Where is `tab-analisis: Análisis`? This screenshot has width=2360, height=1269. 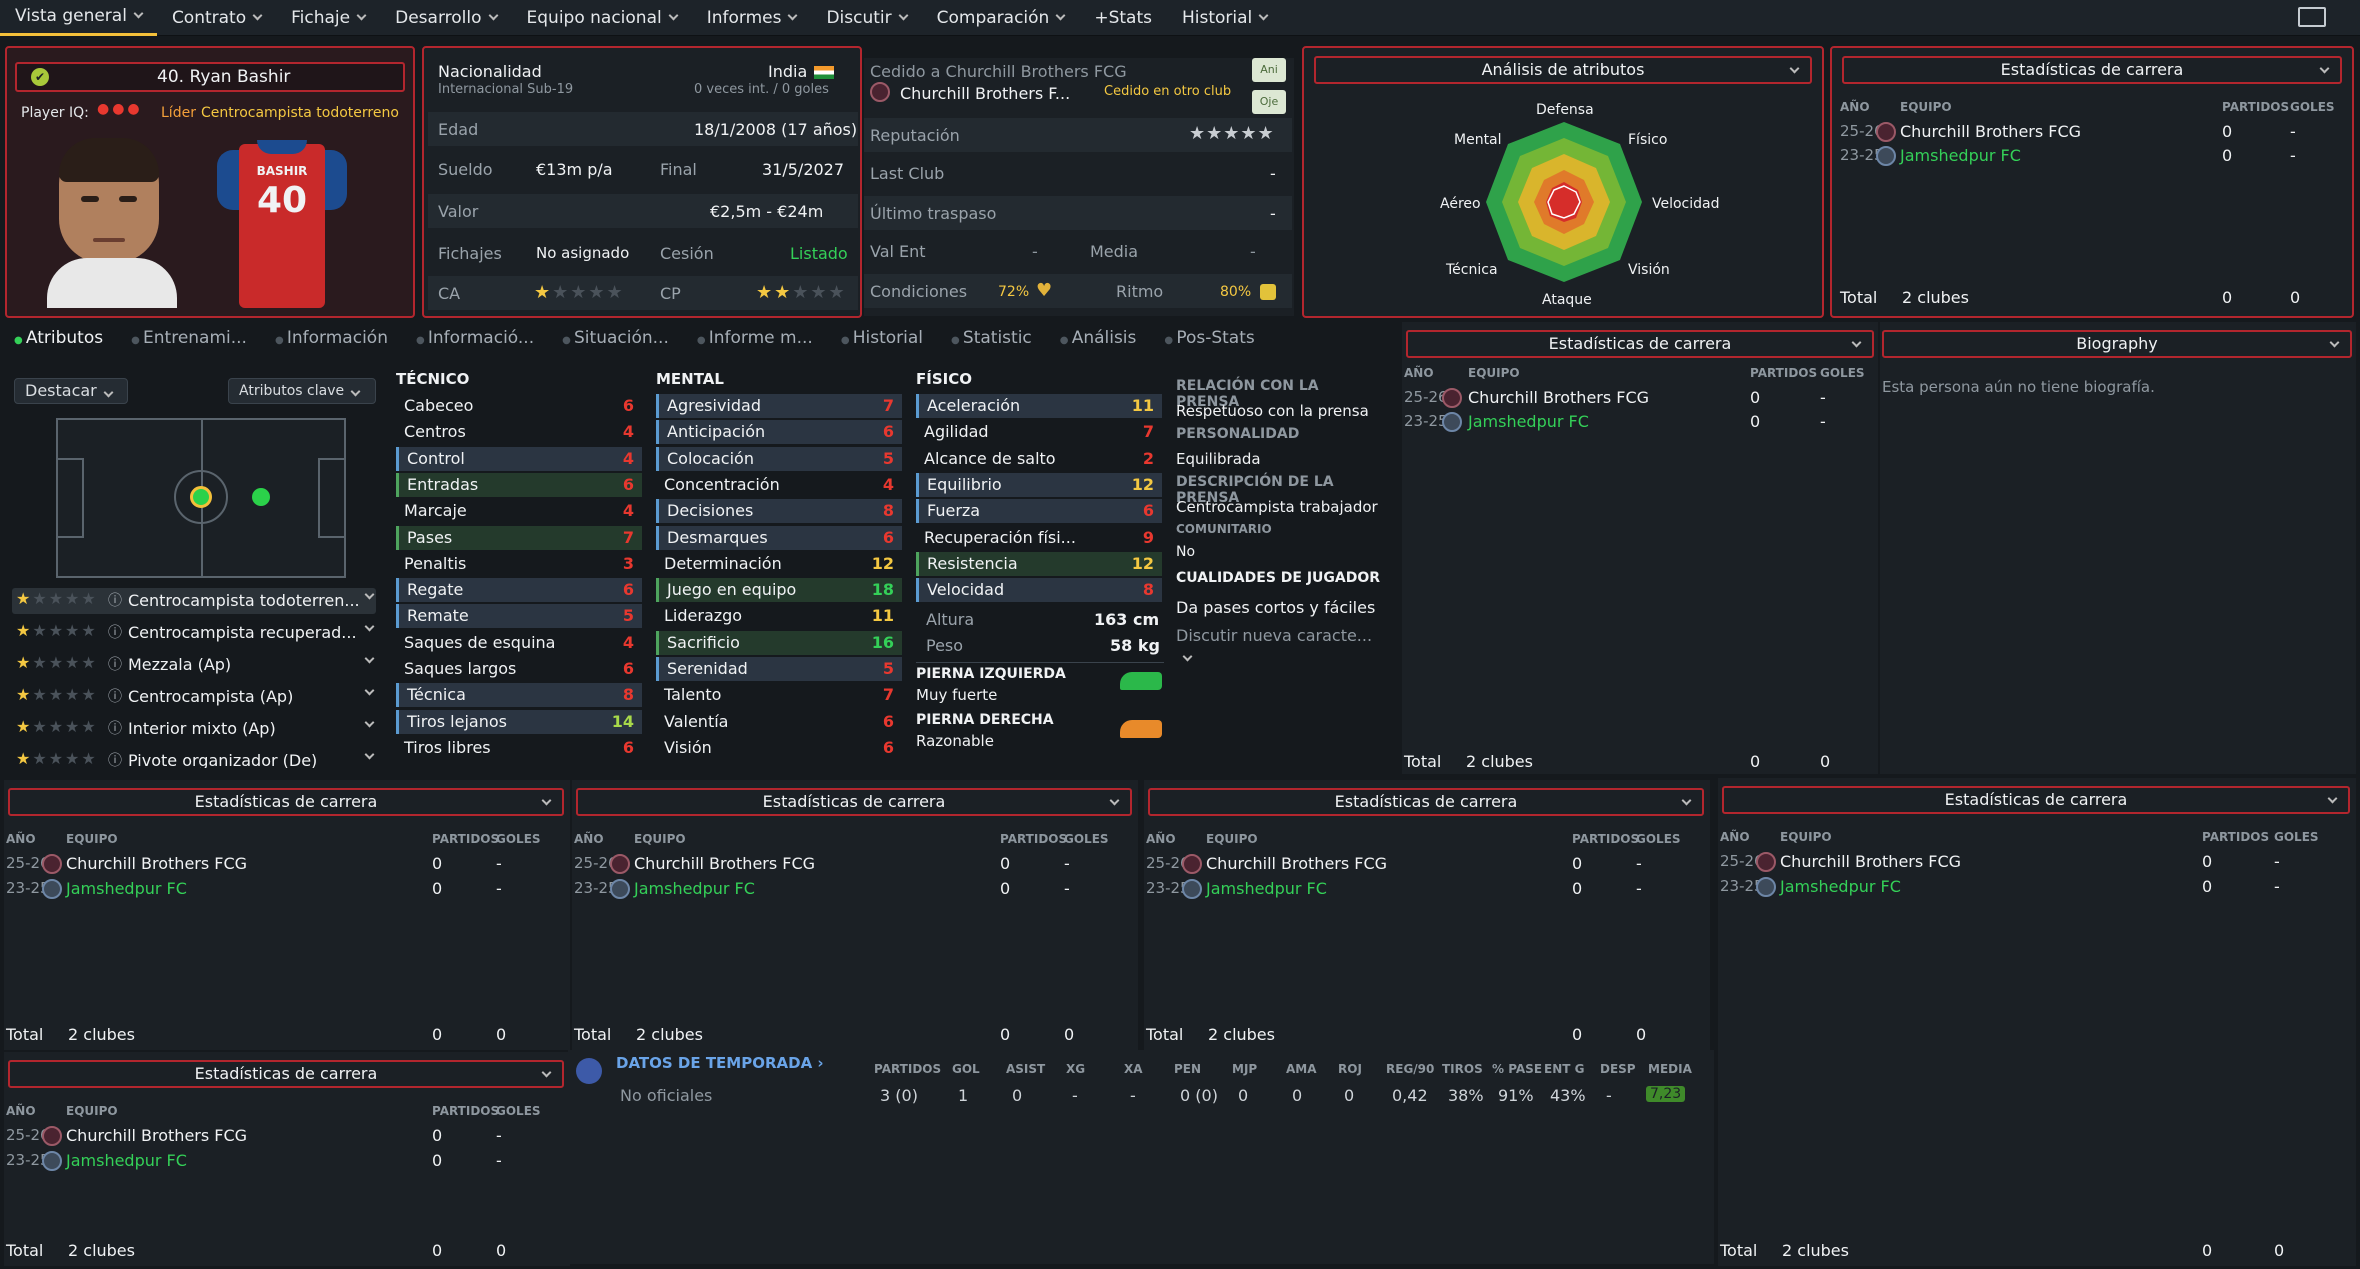
tab-analisis: Análisis is located at coordinates (1098, 341).